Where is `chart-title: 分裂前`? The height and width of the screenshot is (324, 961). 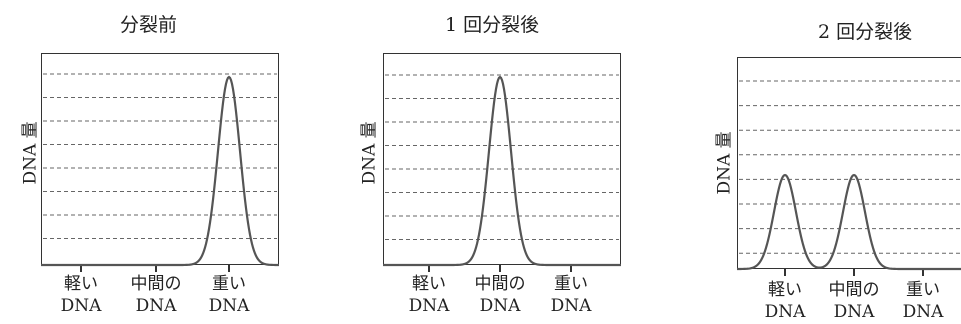 chart-title: 分裂前 is located at coordinates (149, 25).